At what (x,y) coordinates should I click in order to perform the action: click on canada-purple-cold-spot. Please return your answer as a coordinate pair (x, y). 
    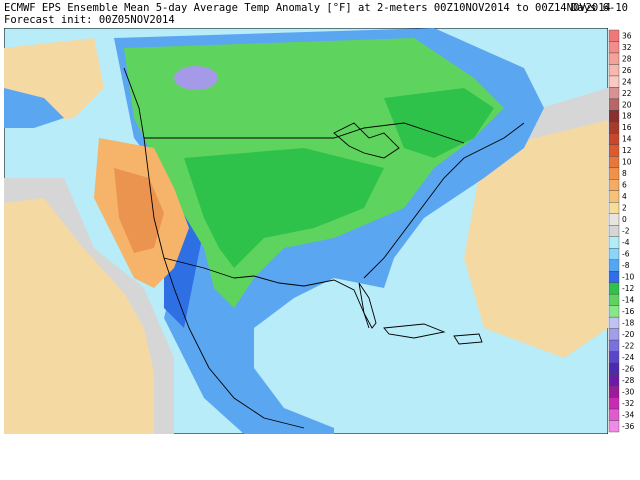
    Looking at the image, I should click on (196, 78).